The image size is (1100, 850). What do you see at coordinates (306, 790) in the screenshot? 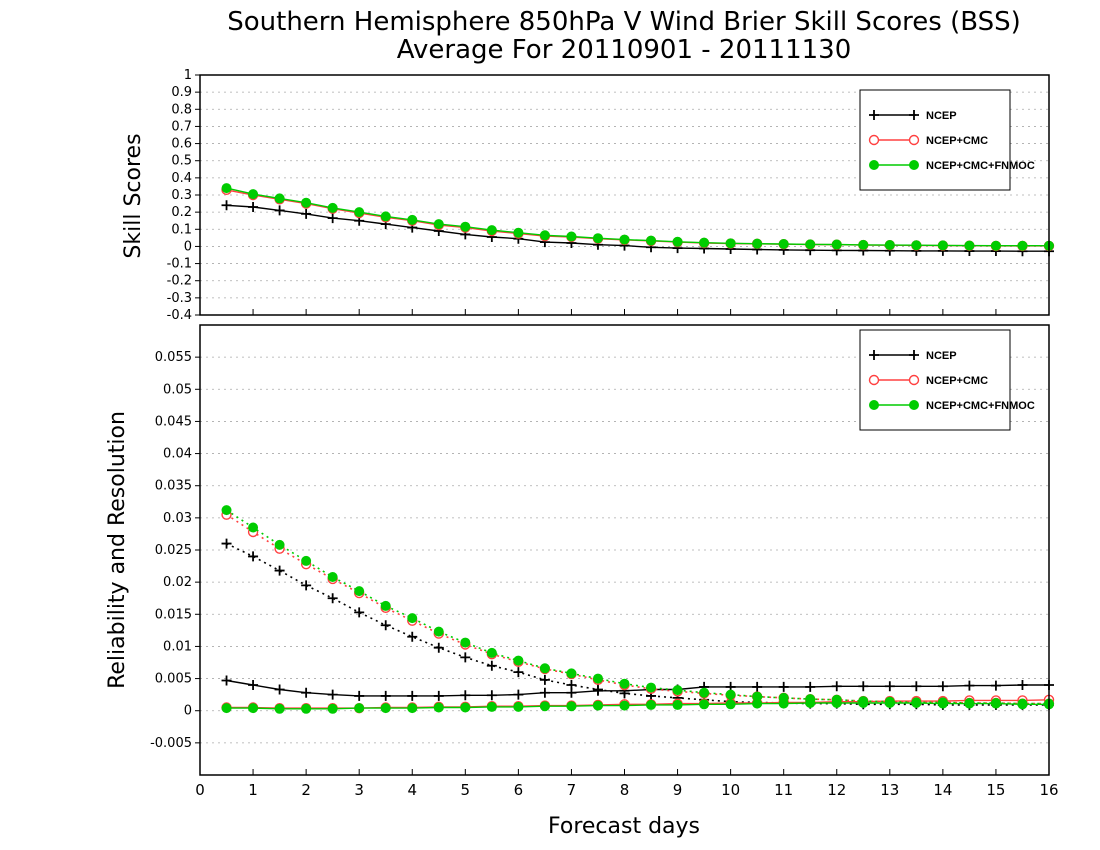
I see `x-tick-label: 2` at bounding box center [306, 790].